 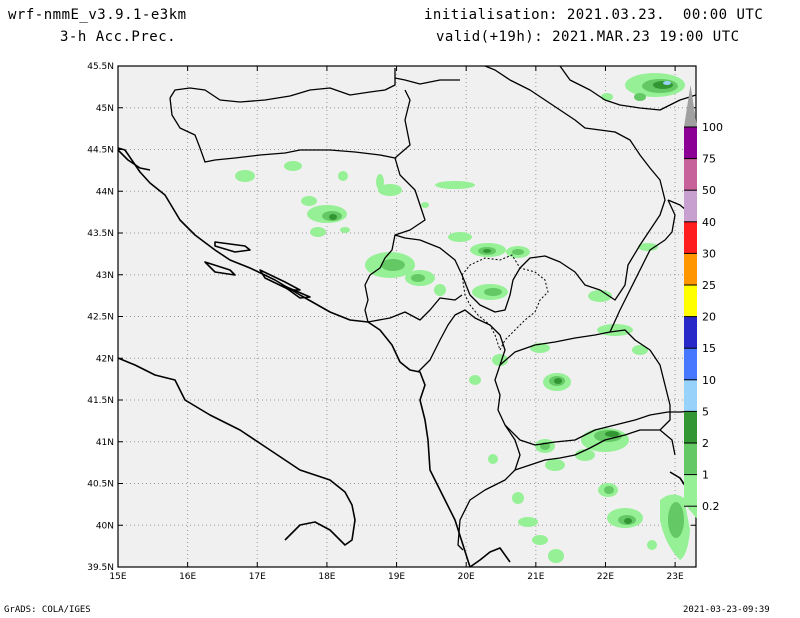 I want to click on lon-label: 21E, so click(x=535, y=577).